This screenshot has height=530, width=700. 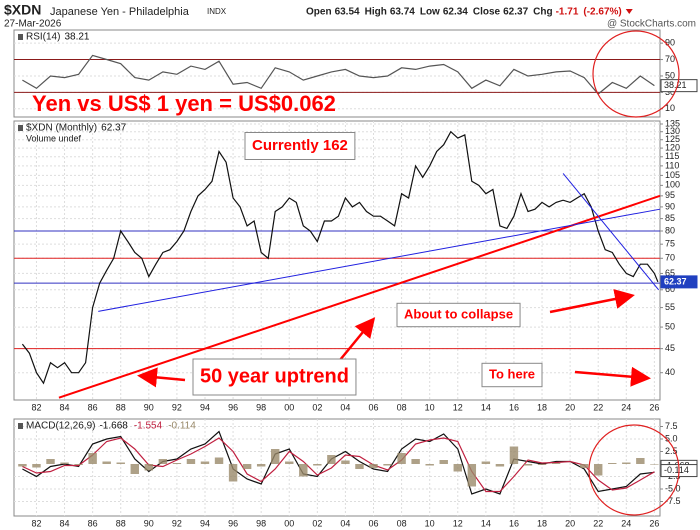 I want to click on y-tick-label: 80, so click(x=670, y=230).